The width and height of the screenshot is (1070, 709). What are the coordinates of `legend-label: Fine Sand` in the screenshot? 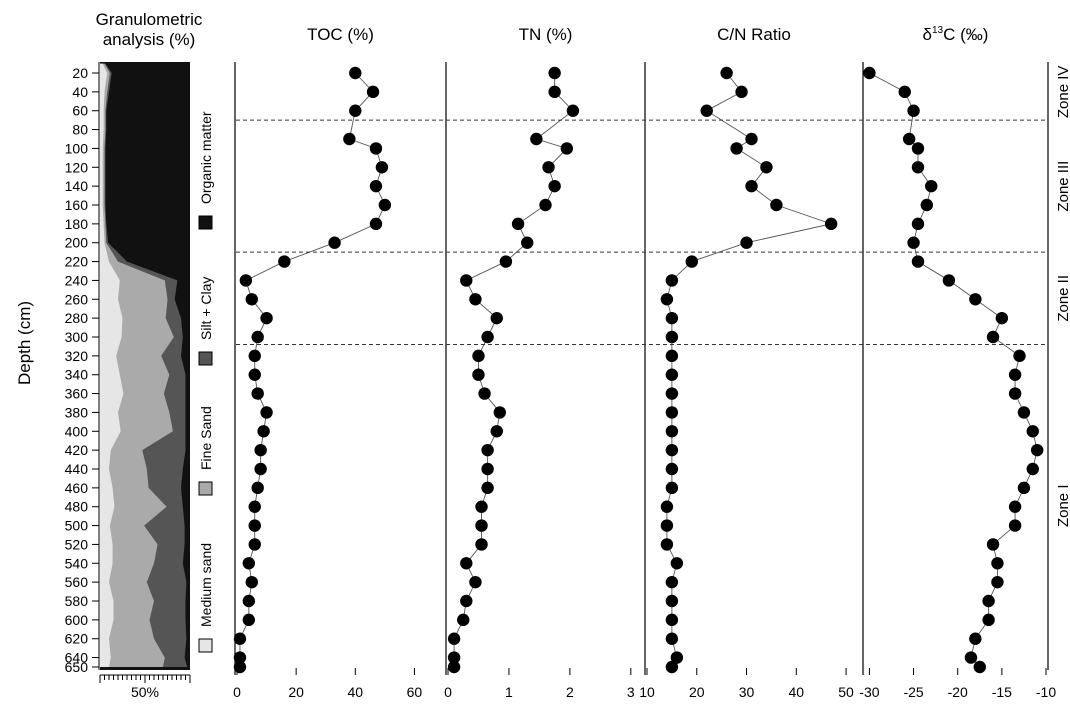 It's located at (206, 438).